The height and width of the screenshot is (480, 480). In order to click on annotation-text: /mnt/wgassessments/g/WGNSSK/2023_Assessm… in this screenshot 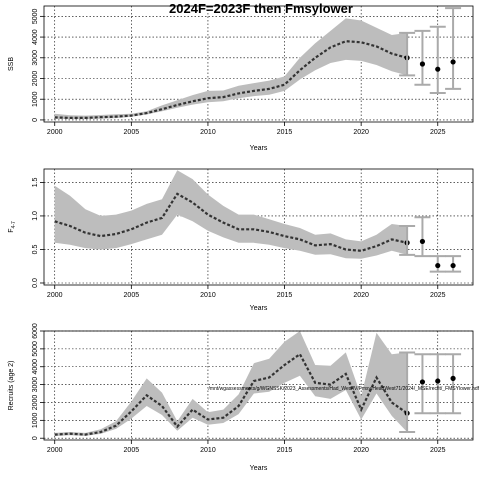, I will do `click(344, 389)`.